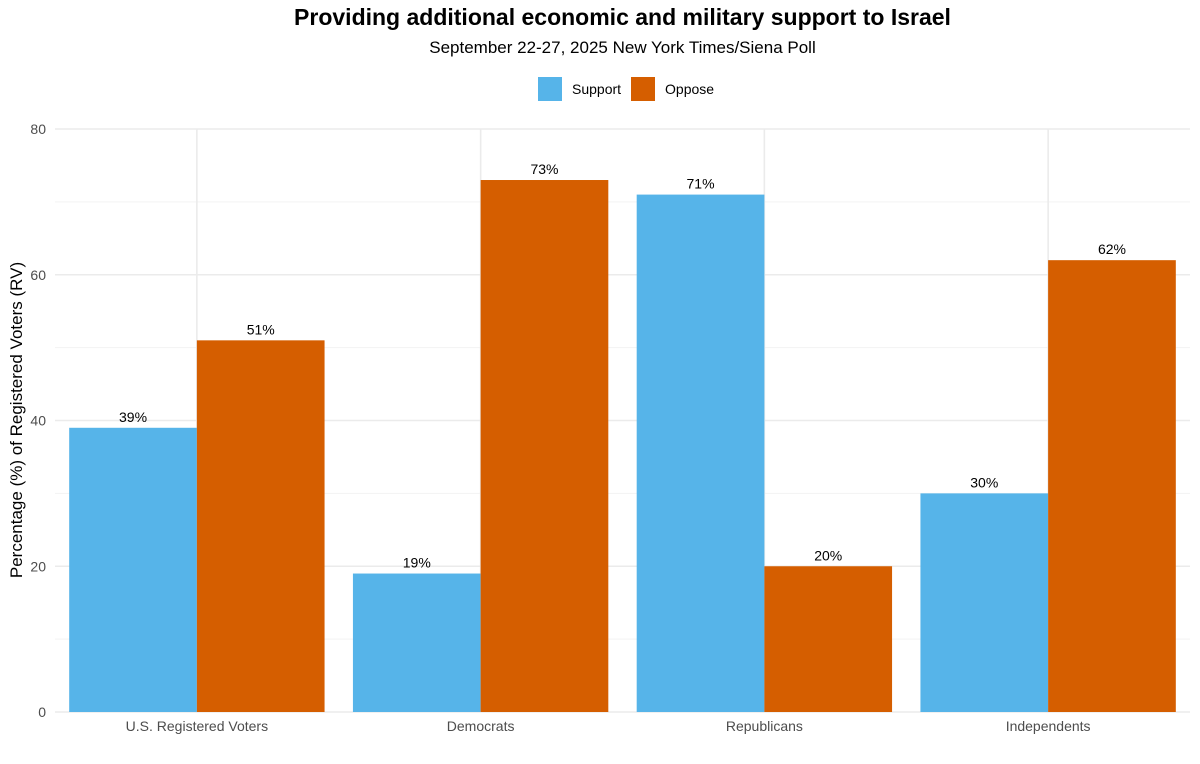 The image size is (1200, 764). Describe the element at coordinates (38, 566) in the screenshot. I see `y-tick-label: 20` at that location.